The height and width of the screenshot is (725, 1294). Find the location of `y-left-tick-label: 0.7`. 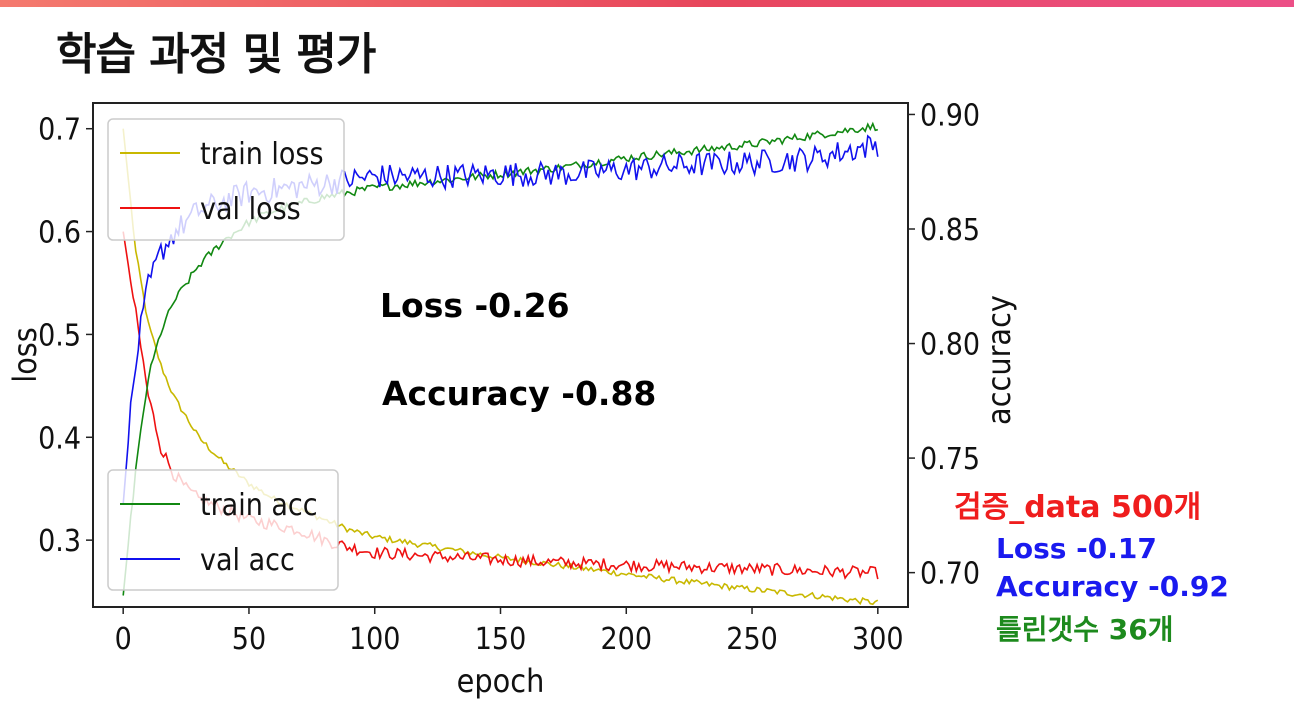

y-left-tick-label: 0.7 is located at coordinates (59, 130).